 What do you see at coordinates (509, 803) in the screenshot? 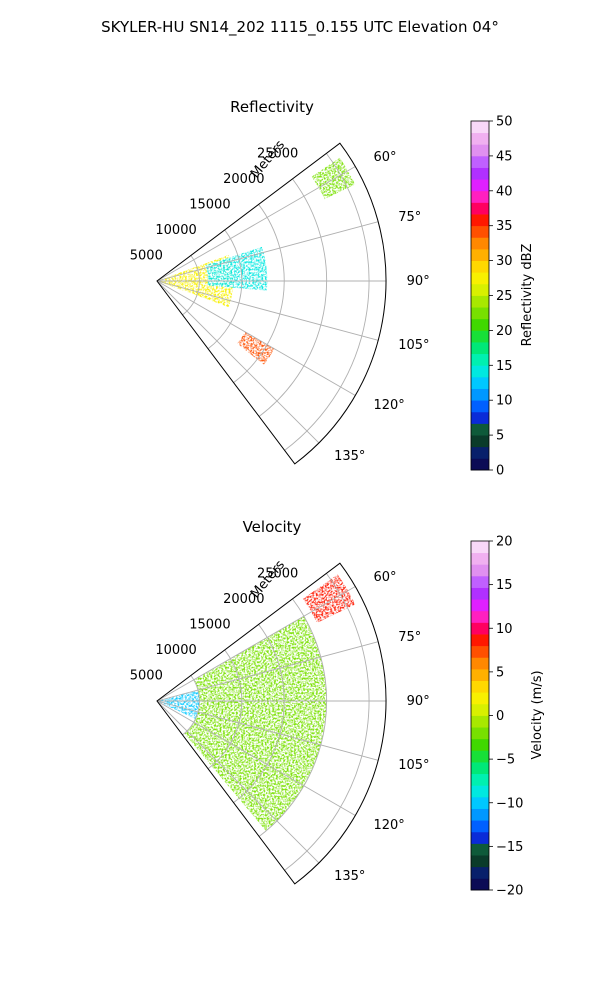
I see `colorbar-tick-label: −10` at bounding box center [509, 803].